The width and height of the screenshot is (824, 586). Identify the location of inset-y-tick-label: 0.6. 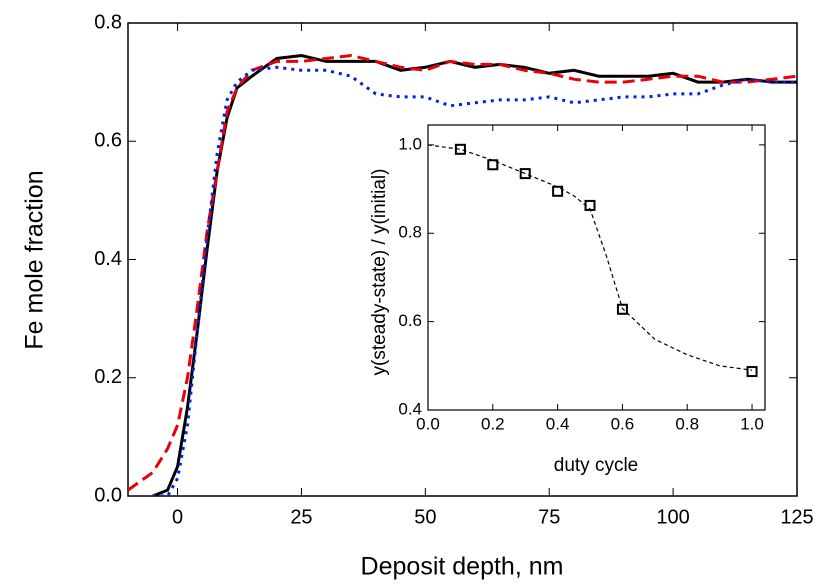
(410, 320).